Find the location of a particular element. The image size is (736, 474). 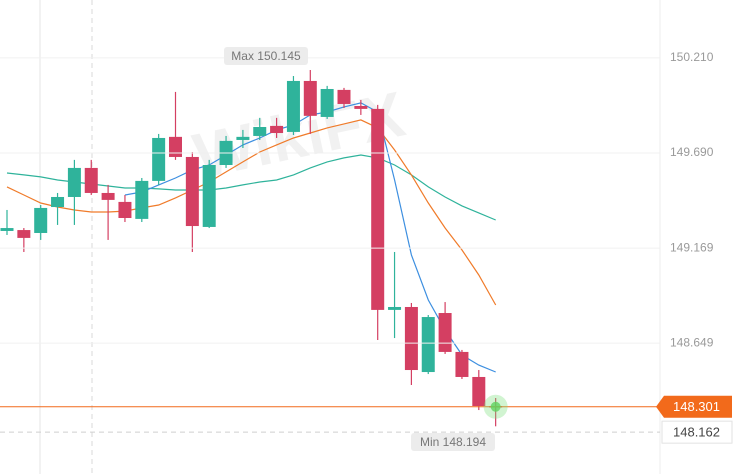

cursor-price-label: 148.162 is located at coordinates (696, 432).